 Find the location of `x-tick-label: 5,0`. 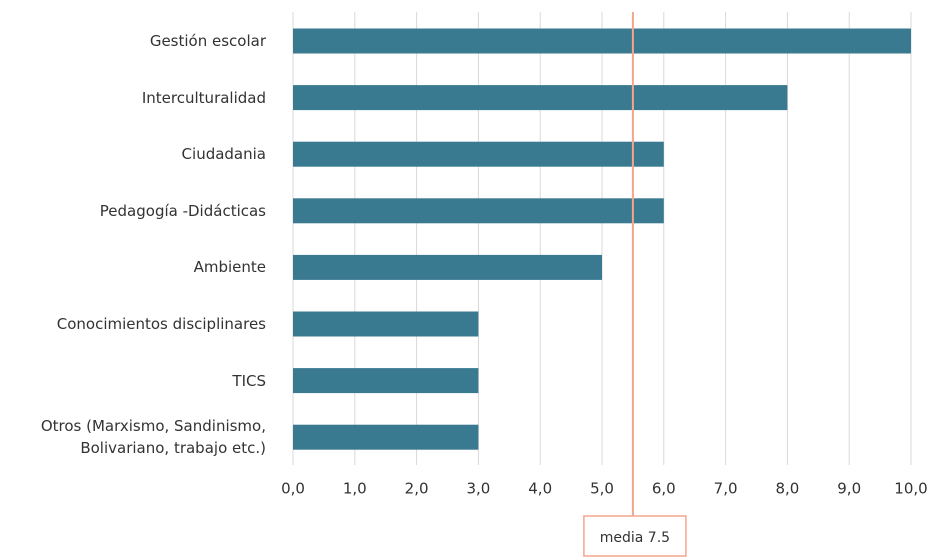

x-tick-label: 5,0 is located at coordinates (602, 489).